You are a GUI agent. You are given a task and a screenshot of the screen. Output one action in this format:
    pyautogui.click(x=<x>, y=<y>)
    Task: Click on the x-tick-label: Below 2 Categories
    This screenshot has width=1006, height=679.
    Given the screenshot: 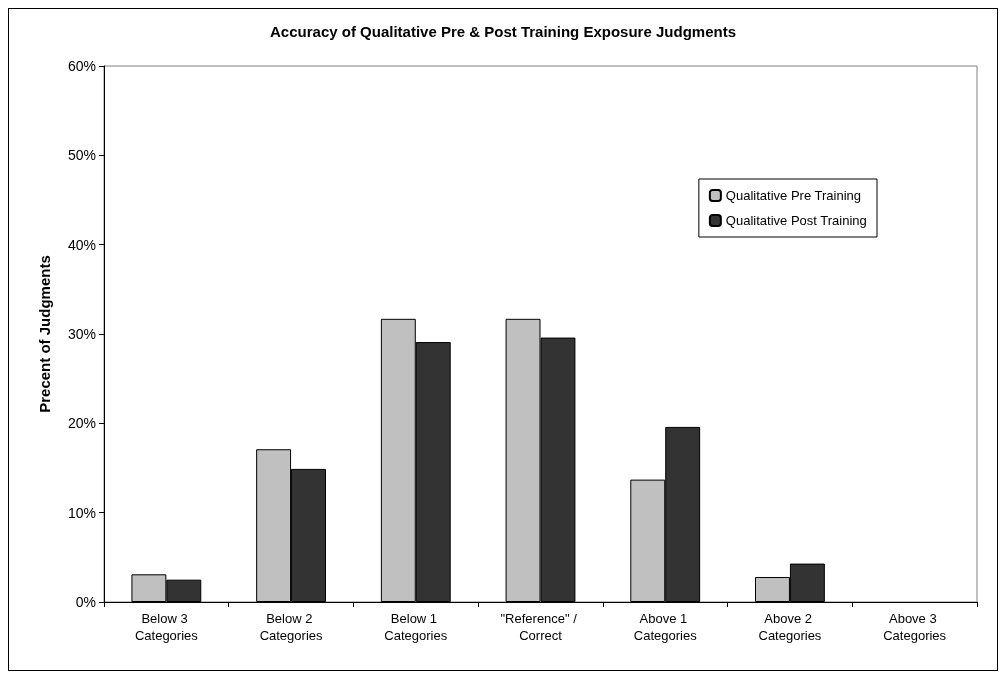 What is the action you would take?
    pyautogui.click(x=291, y=627)
    